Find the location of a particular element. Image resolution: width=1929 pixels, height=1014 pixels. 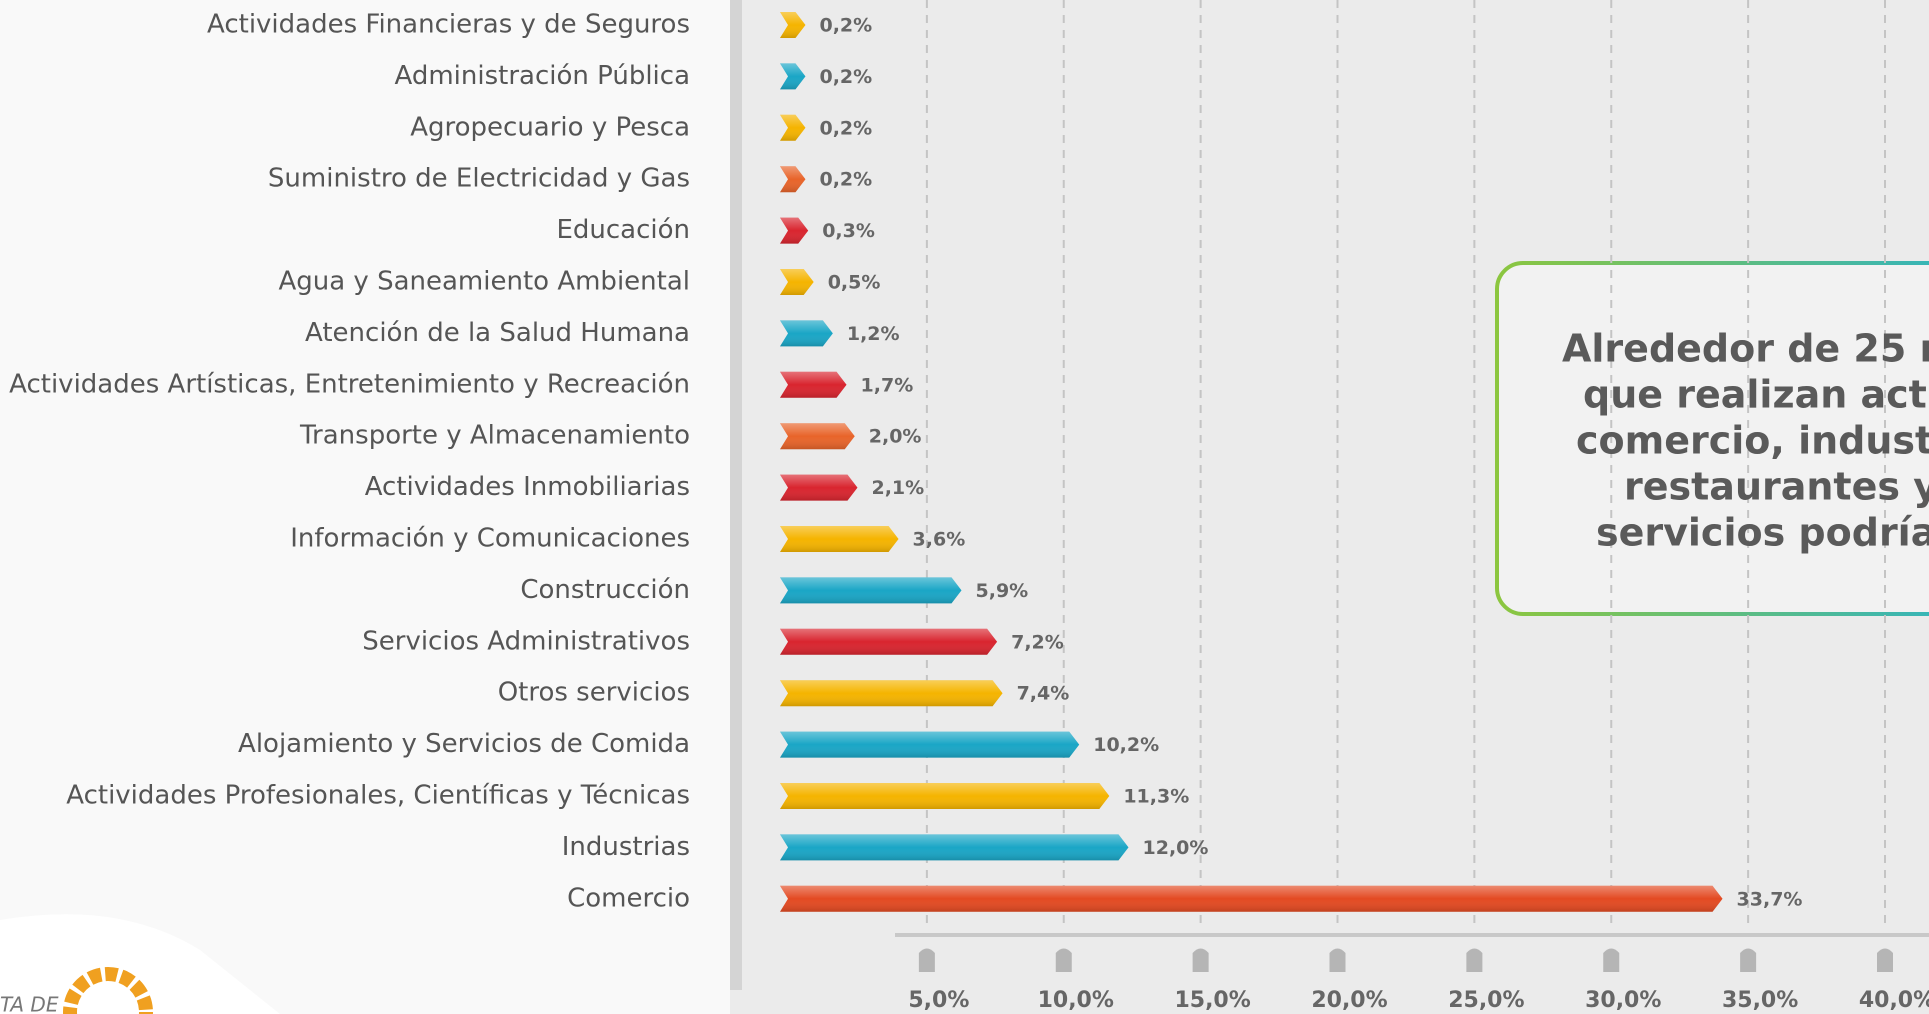

annotation-line: comercio, industria is located at coordinates (1752, 441).